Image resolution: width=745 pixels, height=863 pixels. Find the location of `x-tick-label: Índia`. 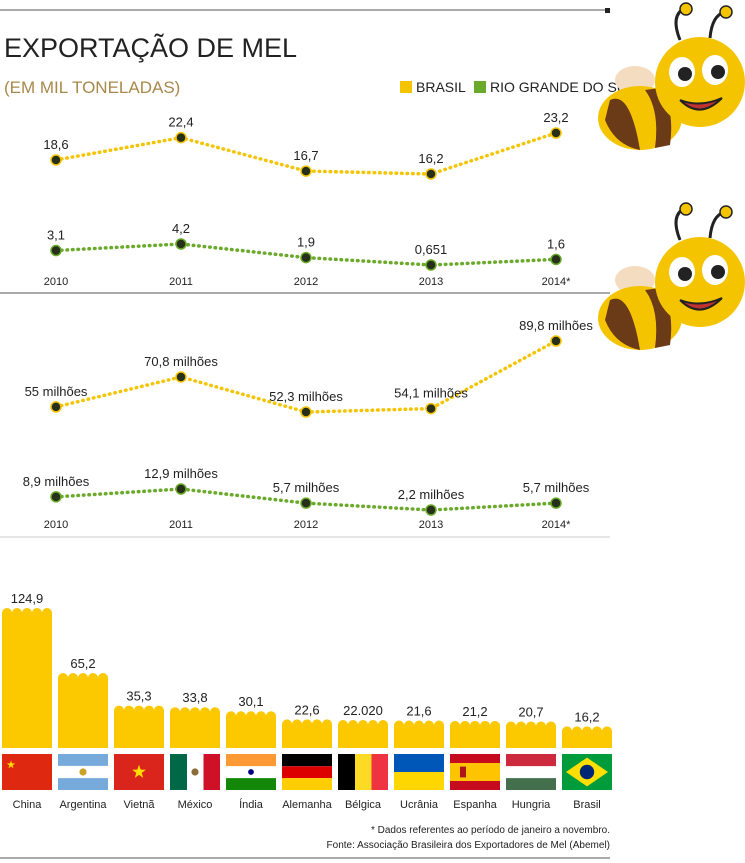

x-tick-label: Índia is located at coordinates (251, 804).